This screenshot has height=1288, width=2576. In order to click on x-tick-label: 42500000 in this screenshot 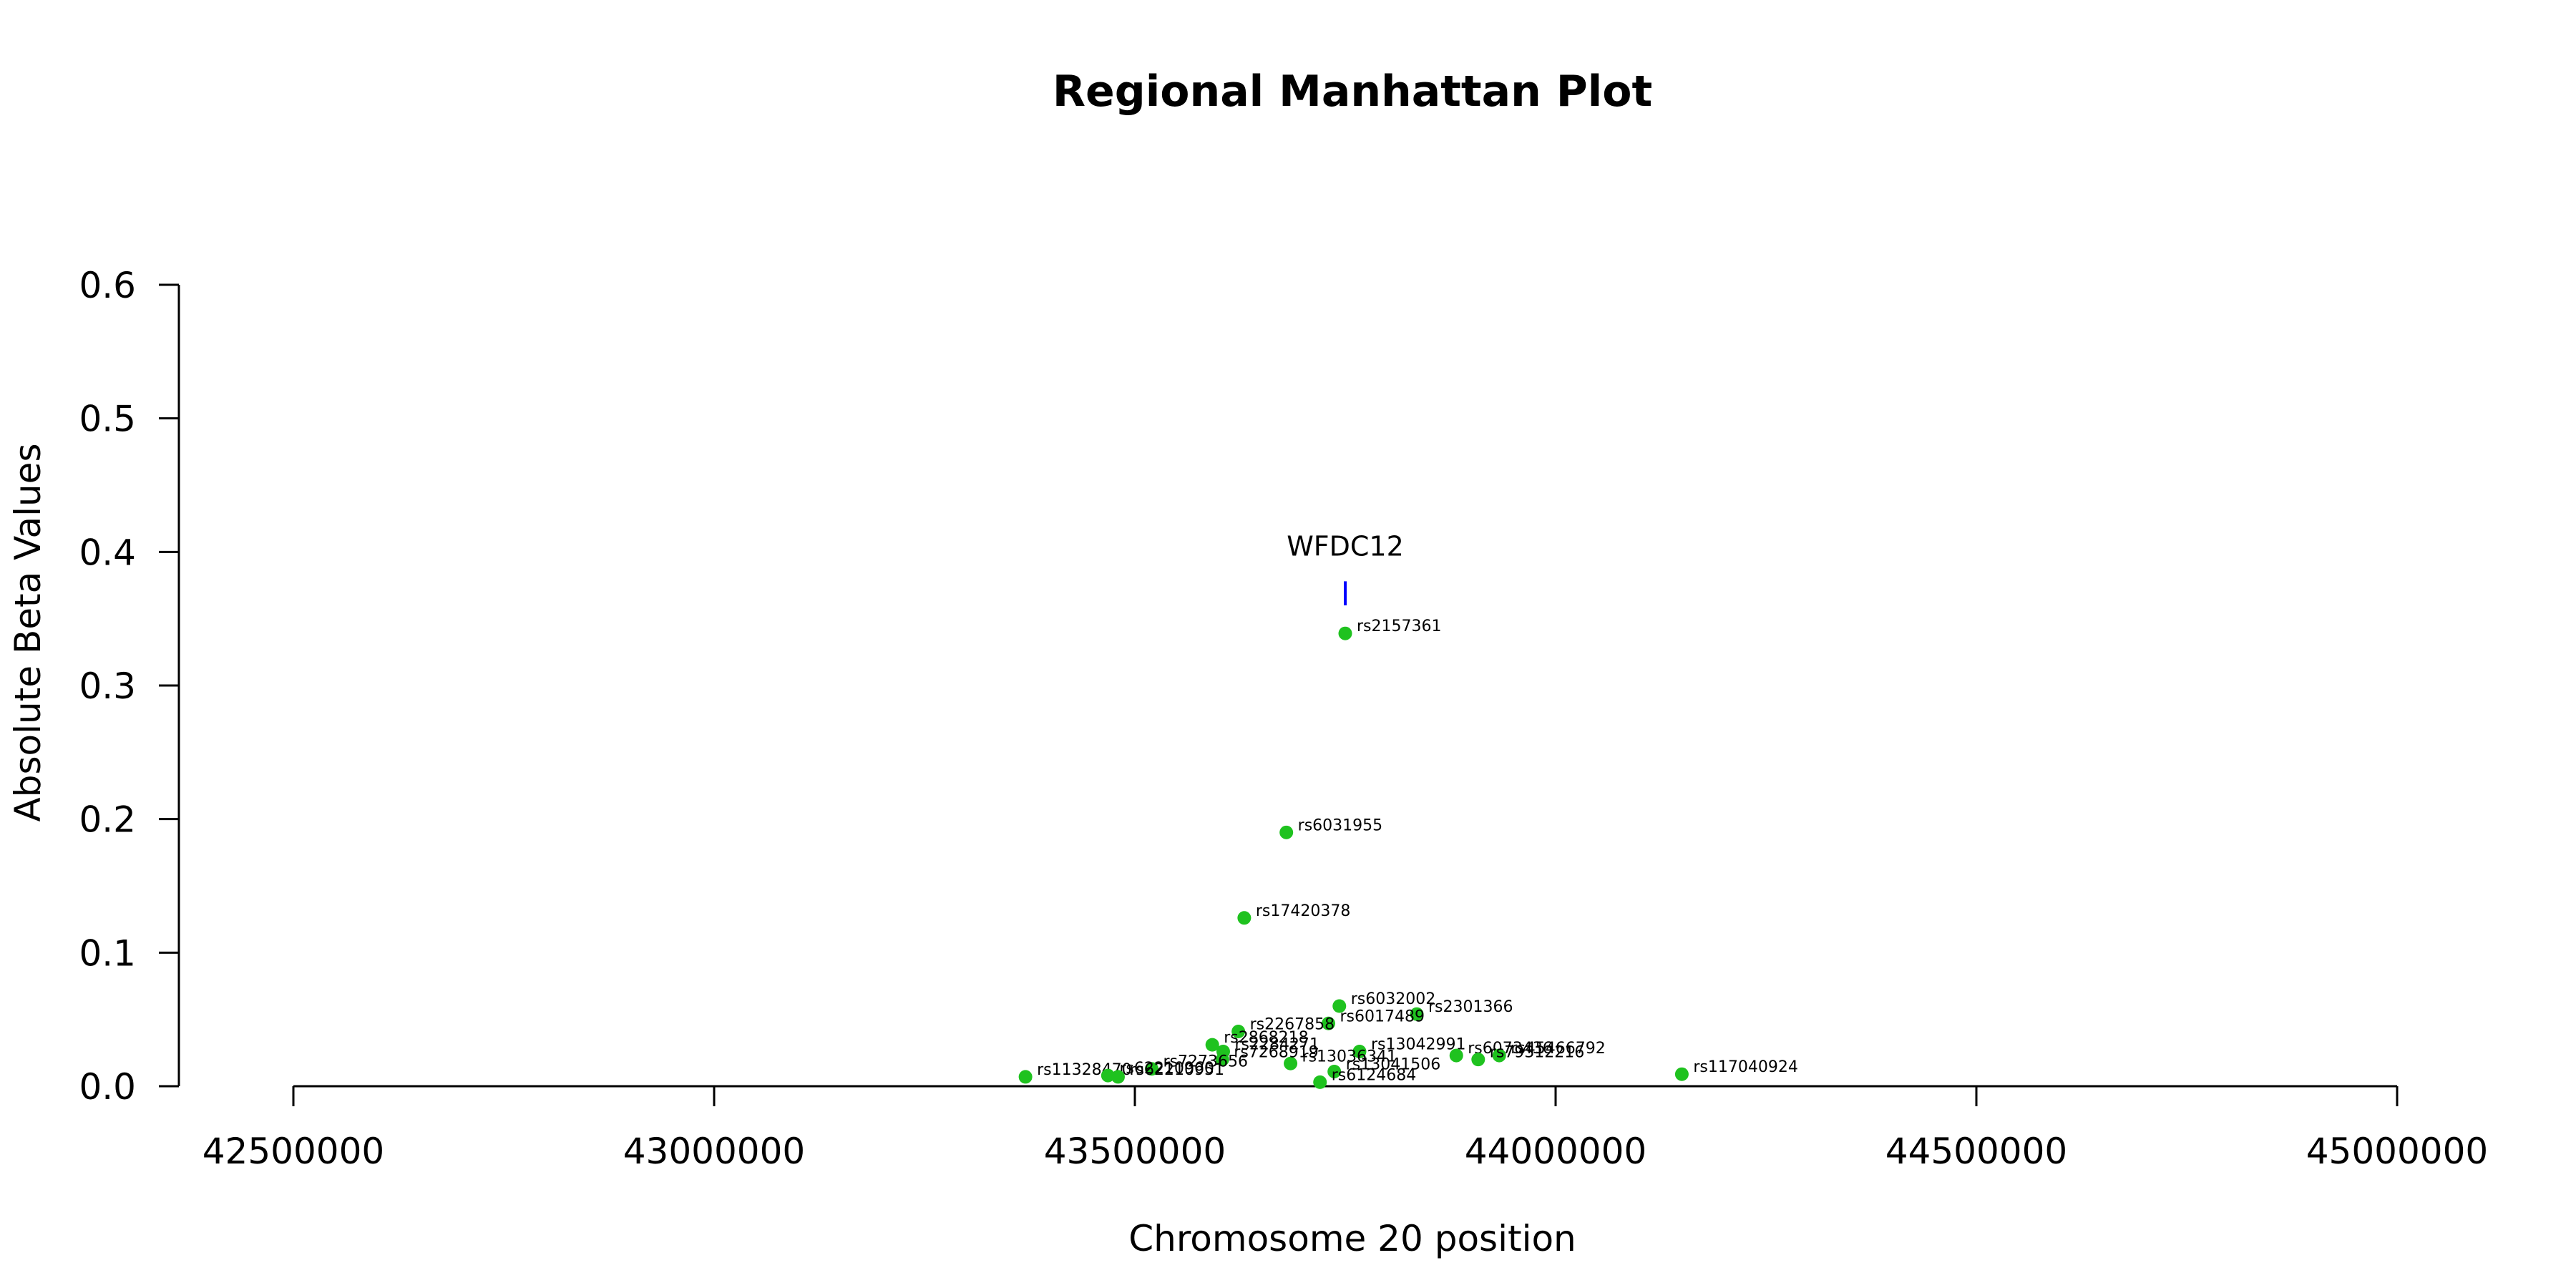, I will do `click(294, 1151)`.